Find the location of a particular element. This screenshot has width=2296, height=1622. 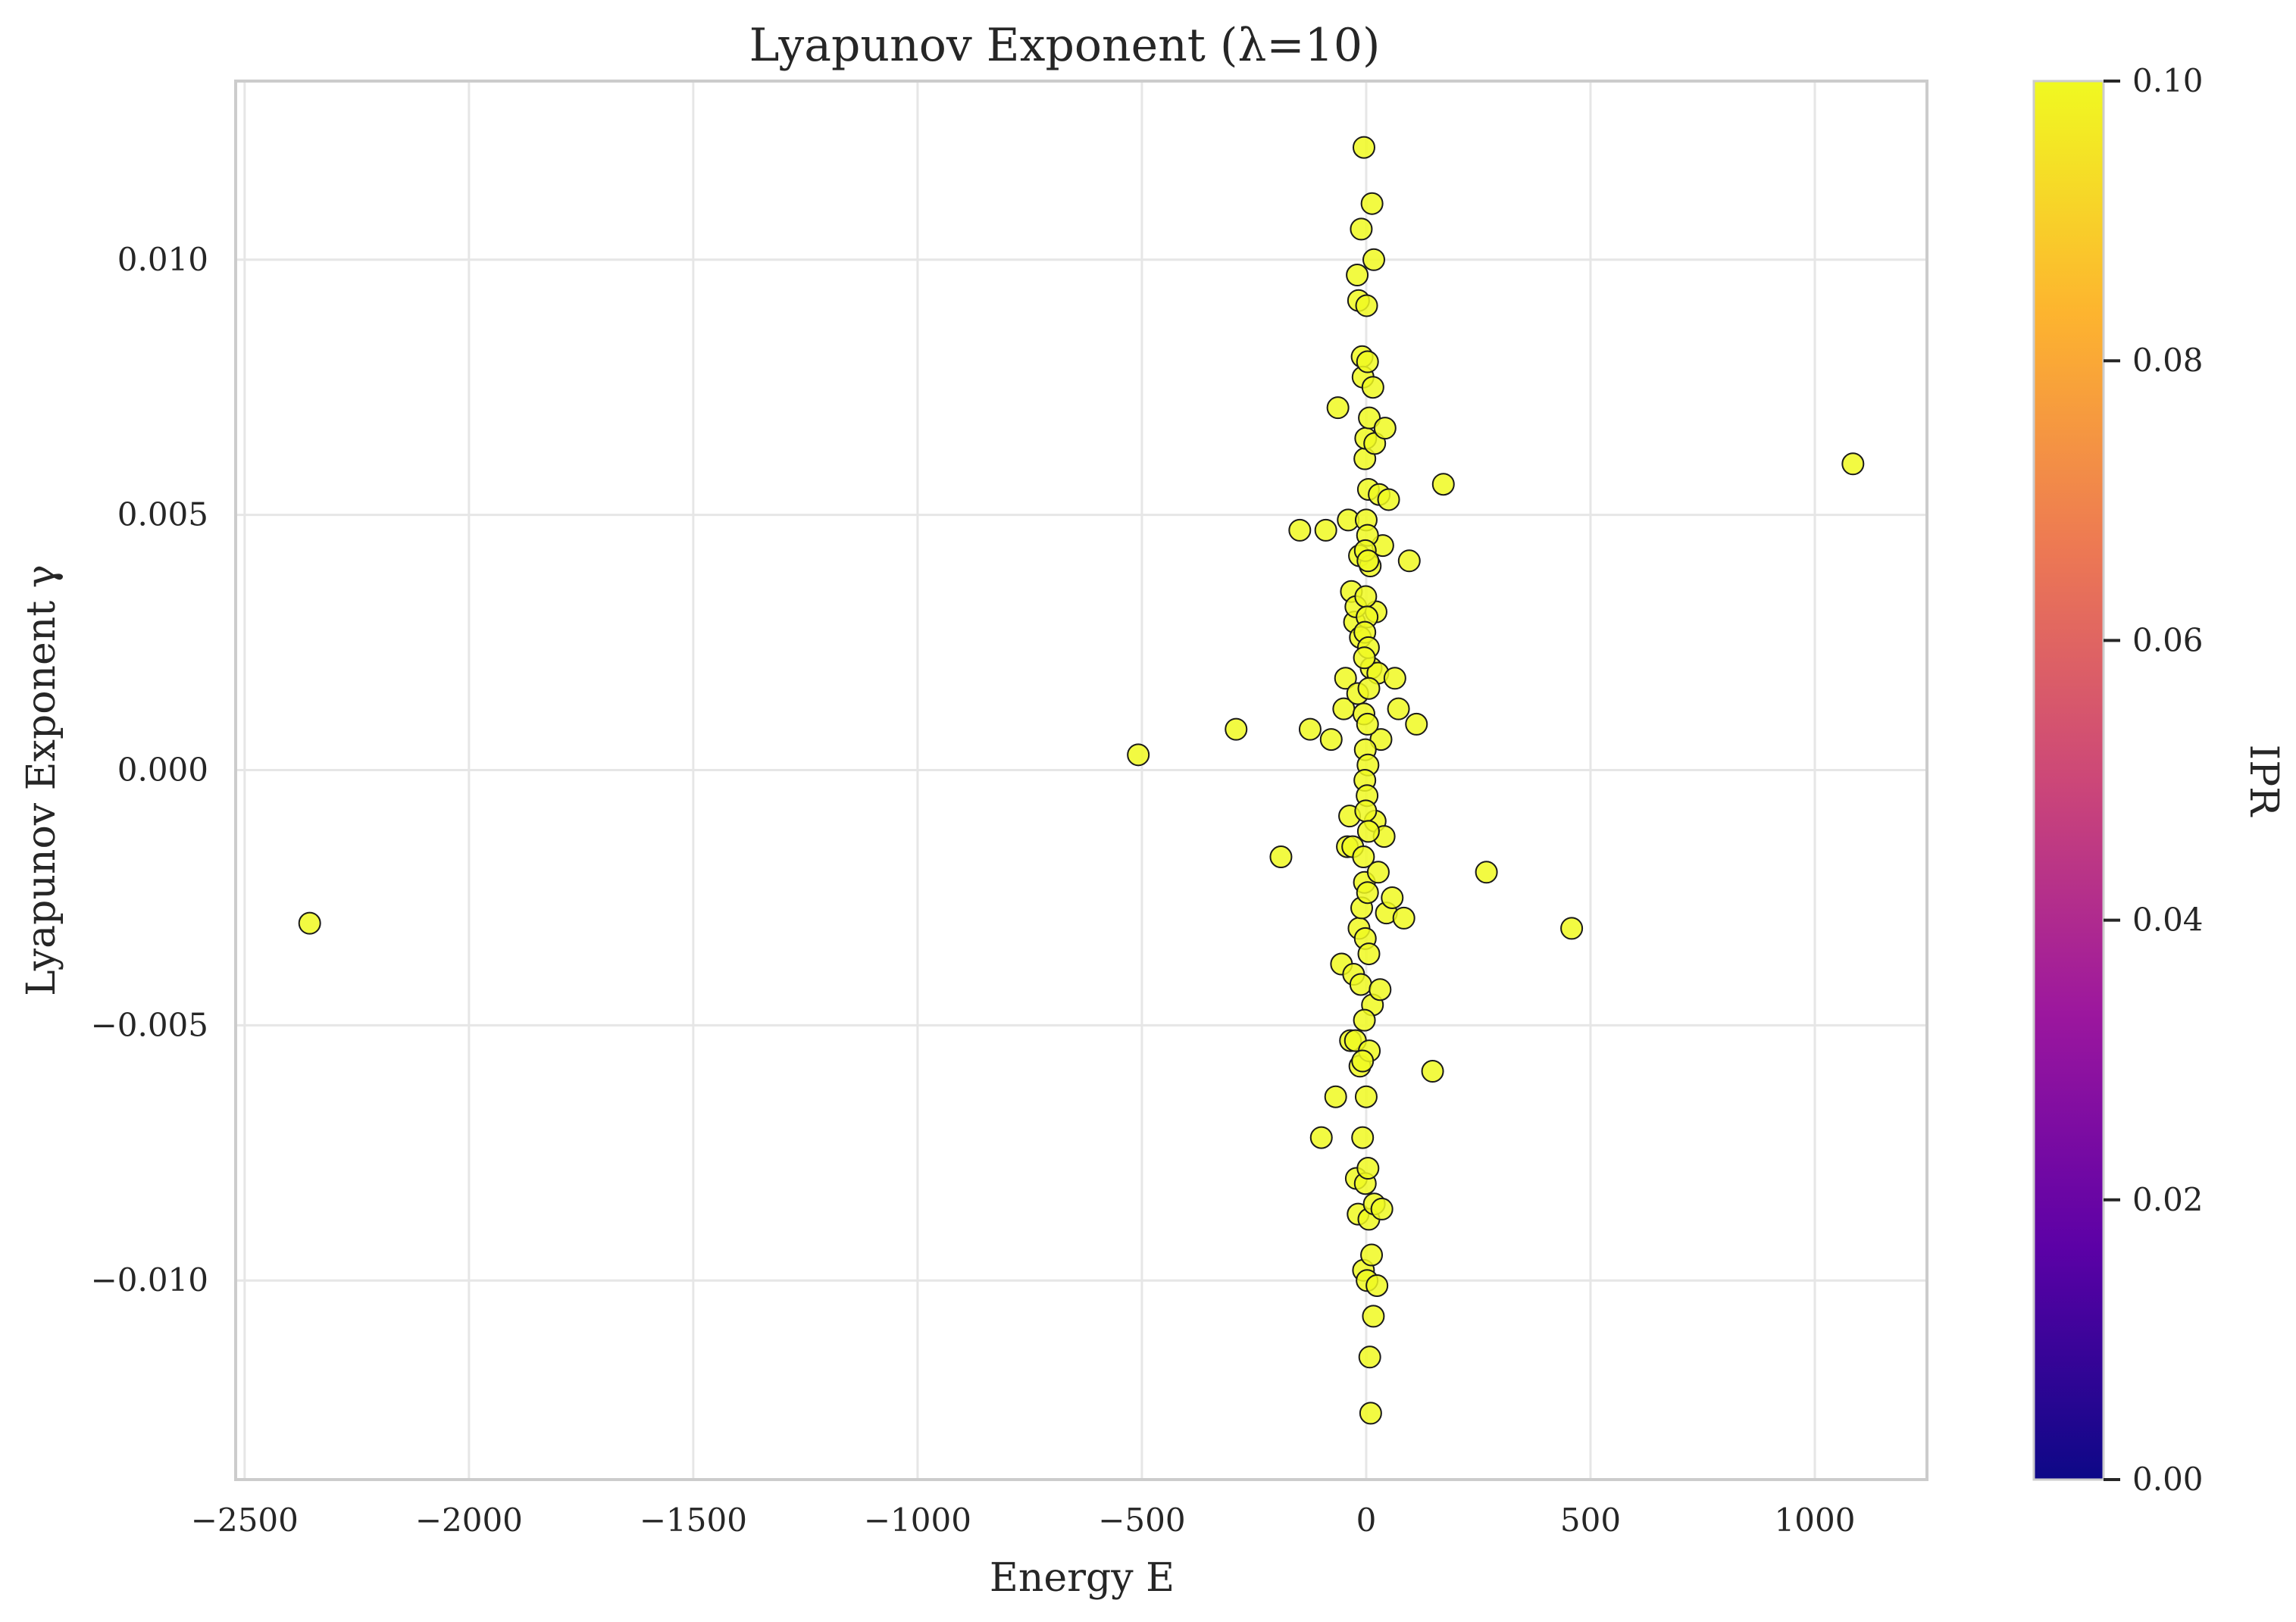

colorbar-tick-label: 0.06 is located at coordinates (2168, 639).